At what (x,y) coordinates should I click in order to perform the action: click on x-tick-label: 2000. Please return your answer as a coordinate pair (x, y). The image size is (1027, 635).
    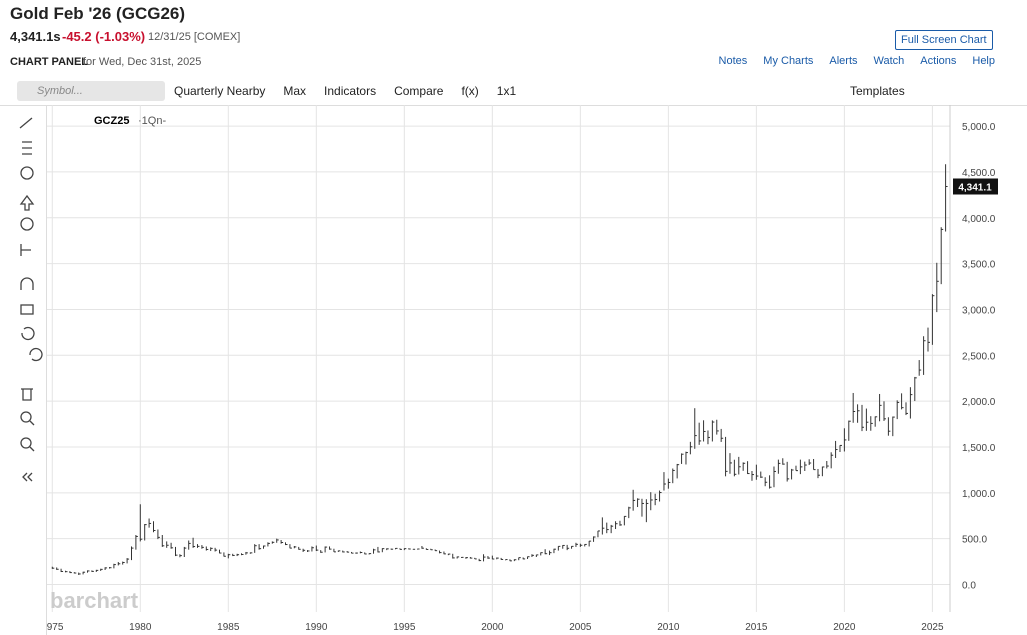
    Looking at the image, I should click on (492, 627).